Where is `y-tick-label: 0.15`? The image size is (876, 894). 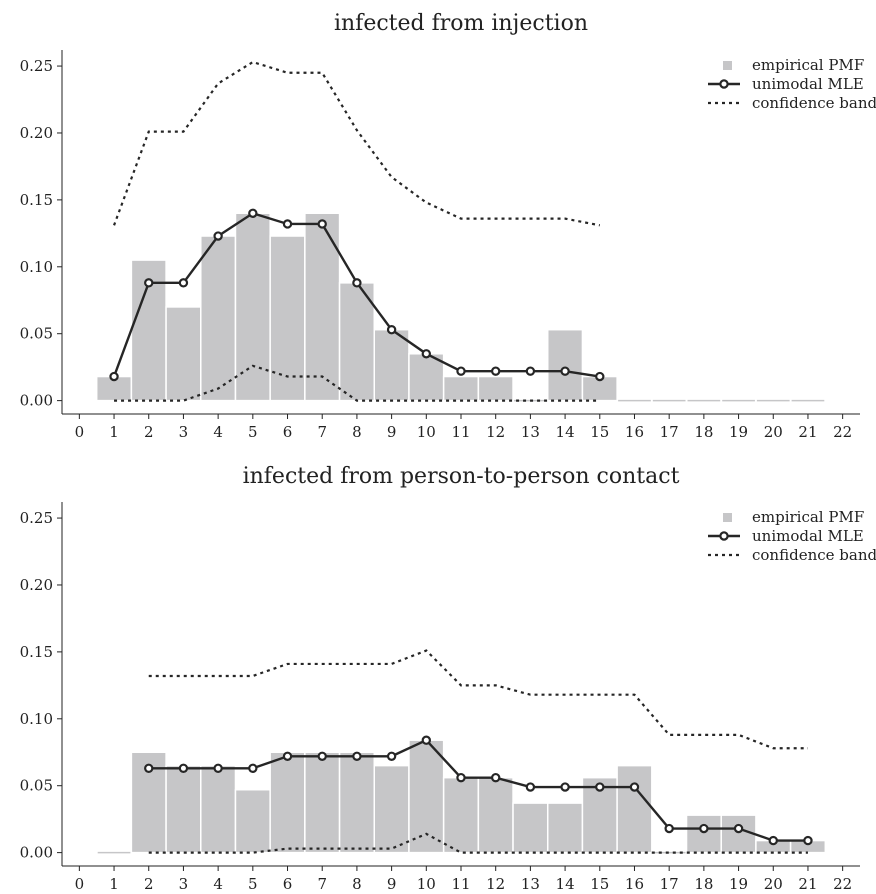
y-tick-label: 0.15 is located at coordinates (36, 200).